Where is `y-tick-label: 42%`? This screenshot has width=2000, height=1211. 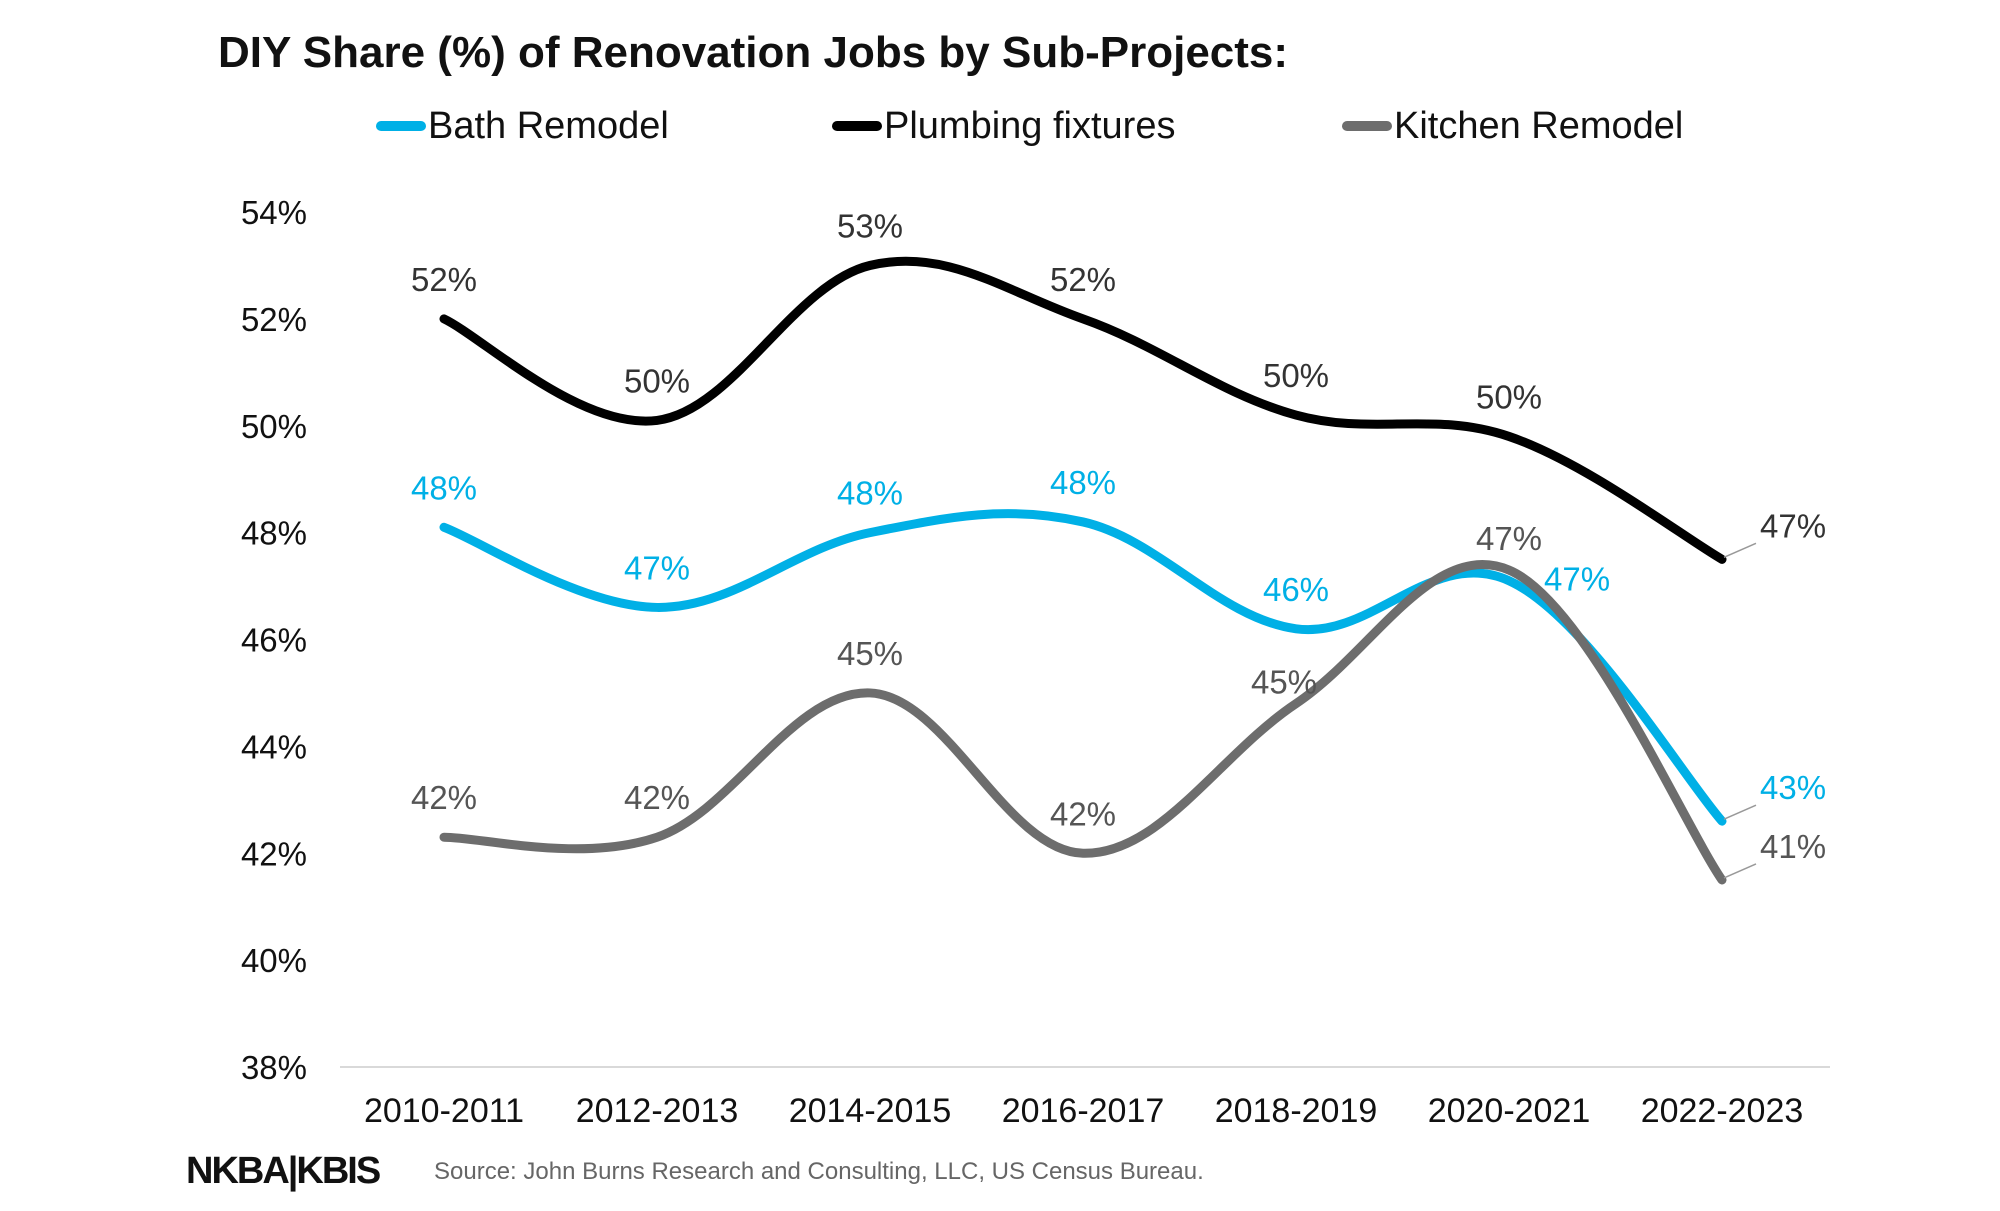 y-tick-label: 42% is located at coordinates (274, 853).